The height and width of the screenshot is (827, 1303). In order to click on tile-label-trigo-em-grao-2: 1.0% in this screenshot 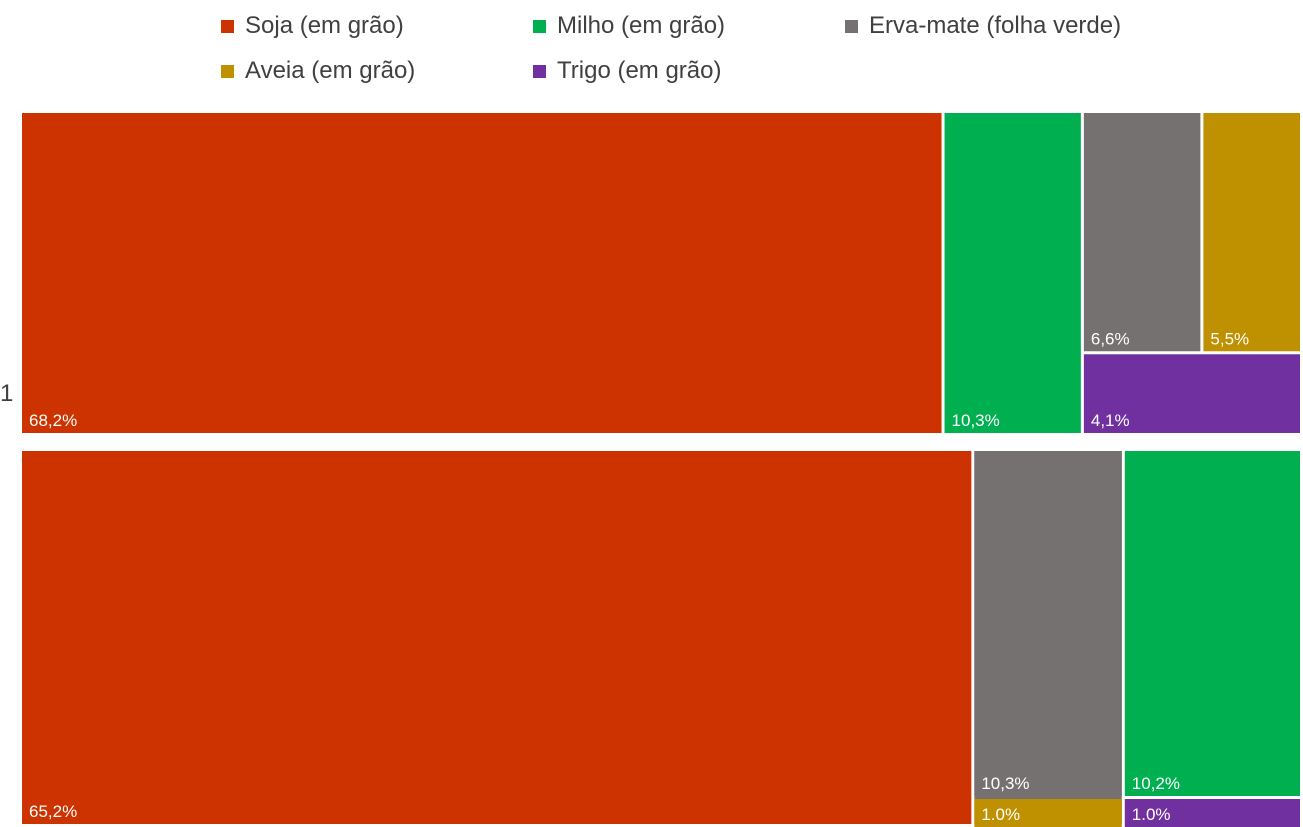, I will do `click(1151, 814)`.